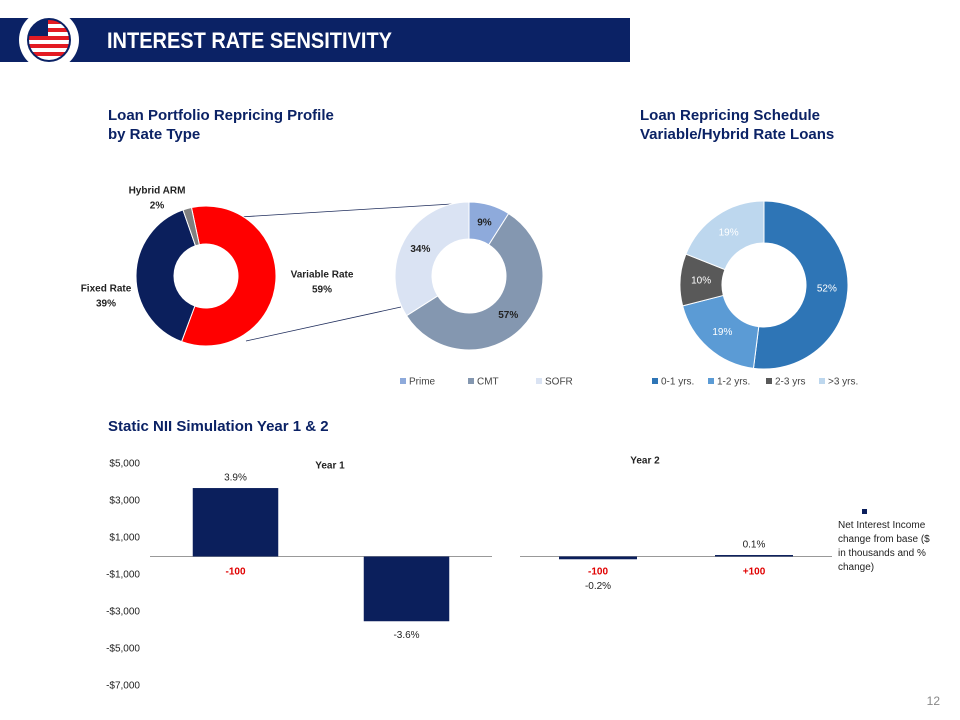 The image size is (960, 720). Describe the element at coordinates (677, 382) in the screenshot. I see `legend-label: 0-1 yrs.` at that location.